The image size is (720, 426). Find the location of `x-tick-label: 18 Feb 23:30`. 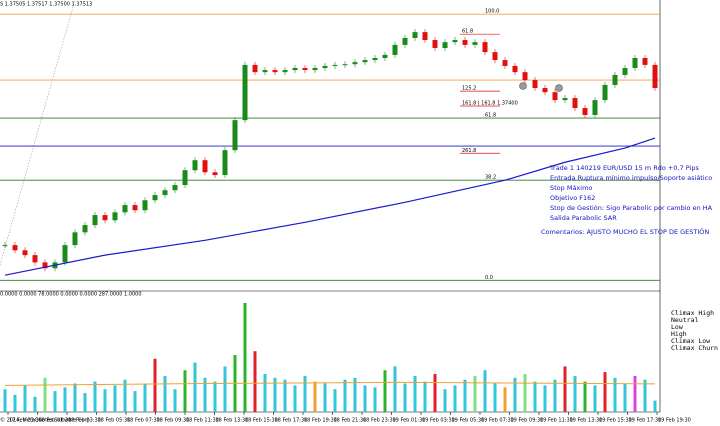

x-tick-label: 18 Feb 23:30 is located at coordinates (379, 421).